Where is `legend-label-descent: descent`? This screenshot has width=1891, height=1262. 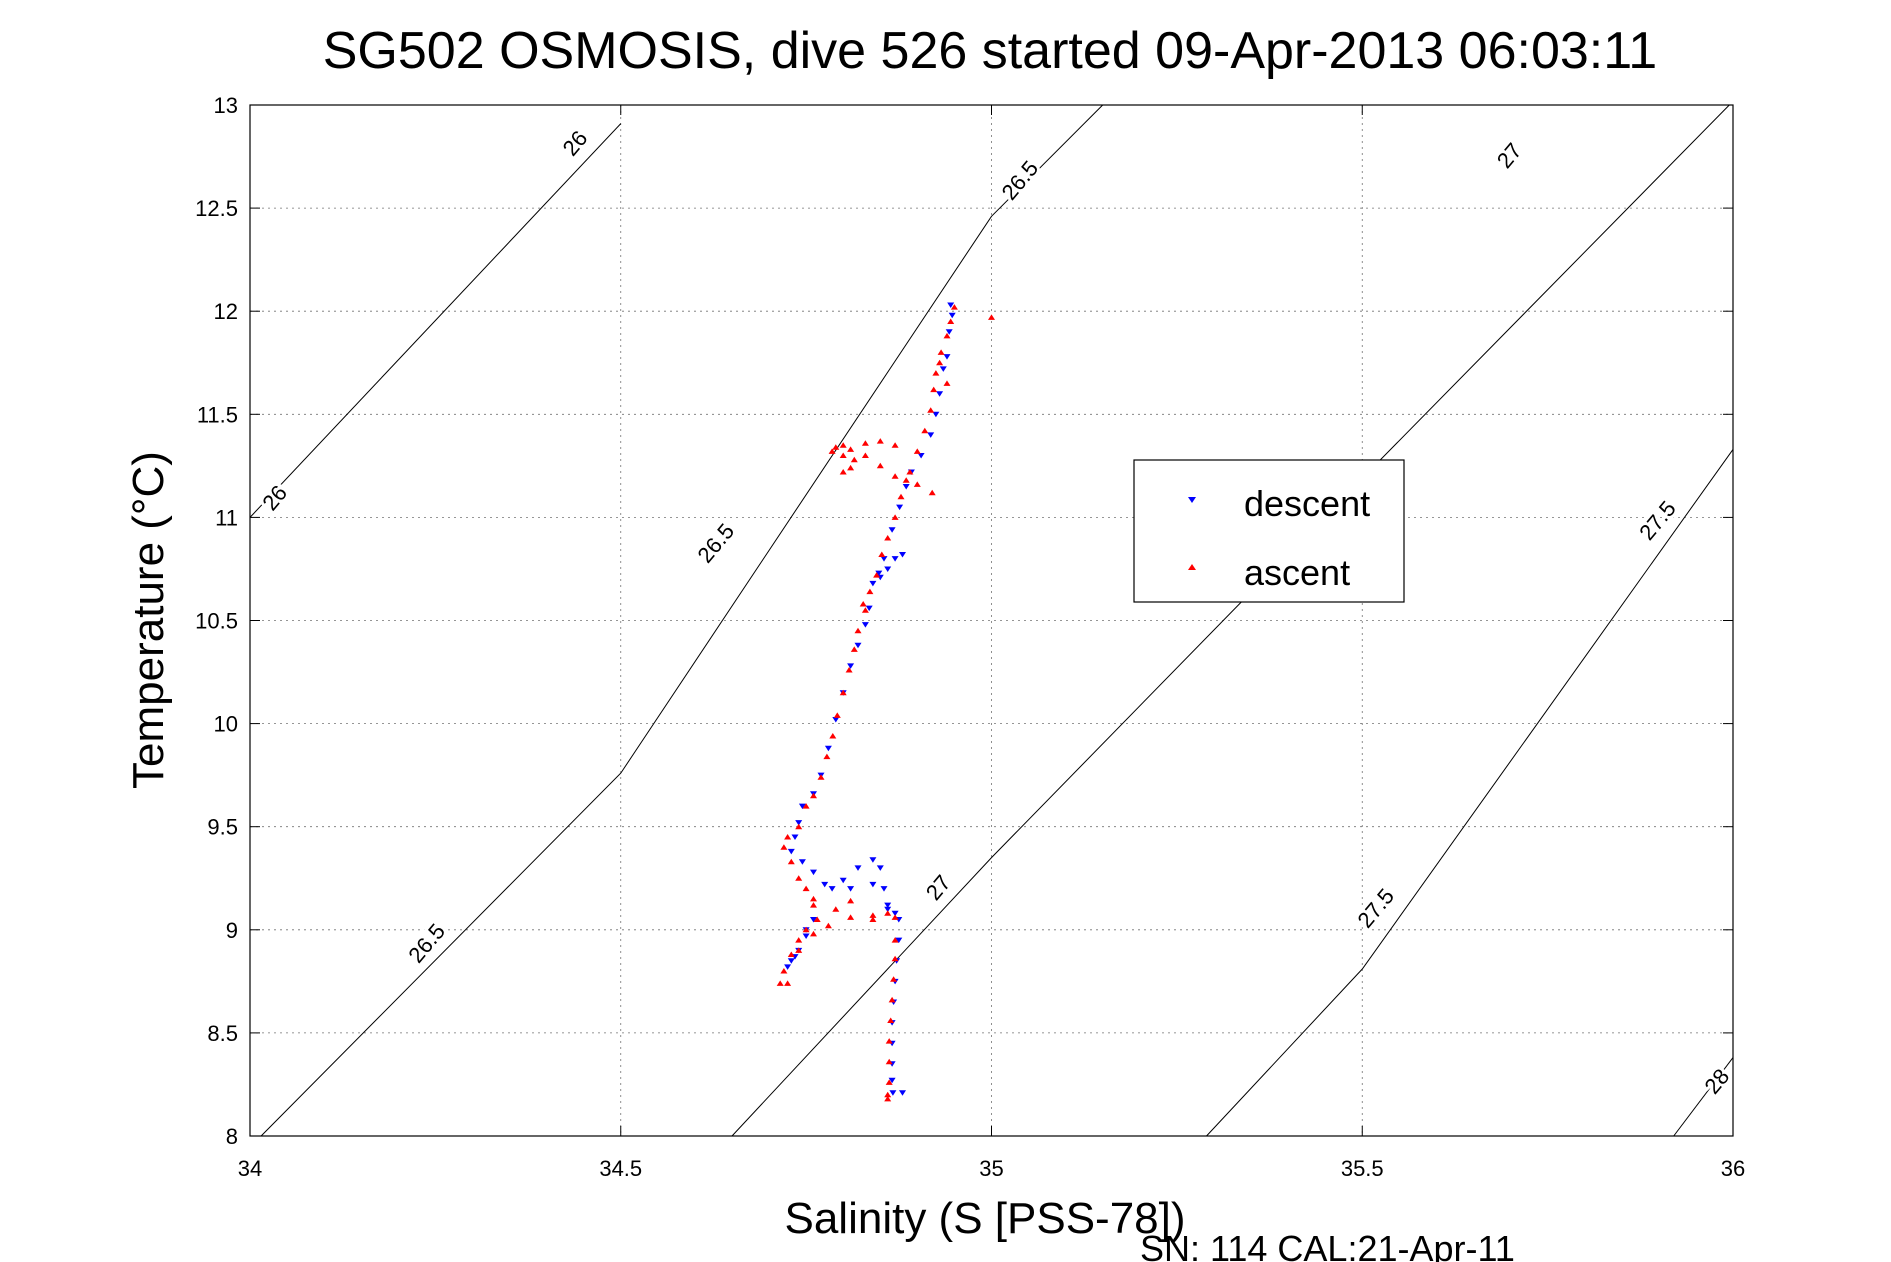
legend-label-descent: descent is located at coordinates (1307, 503).